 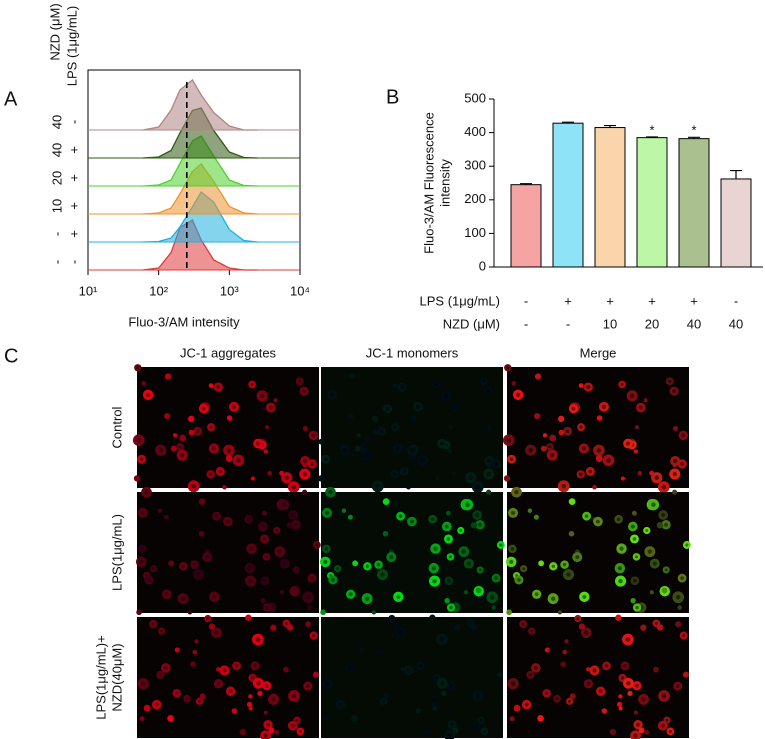 I want to click on row-label-lps: +, so click(x=73, y=234).